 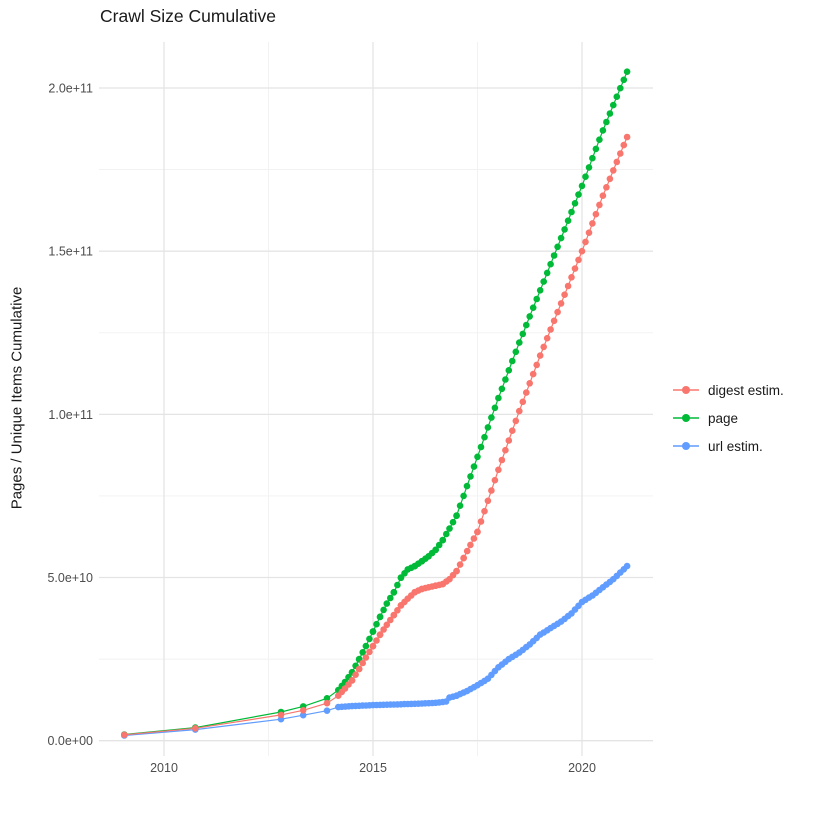 What do you see at coordinates (686, 418) in the screenshot?
I see `legend-key-icon-page` at bounding box center [686, 418].